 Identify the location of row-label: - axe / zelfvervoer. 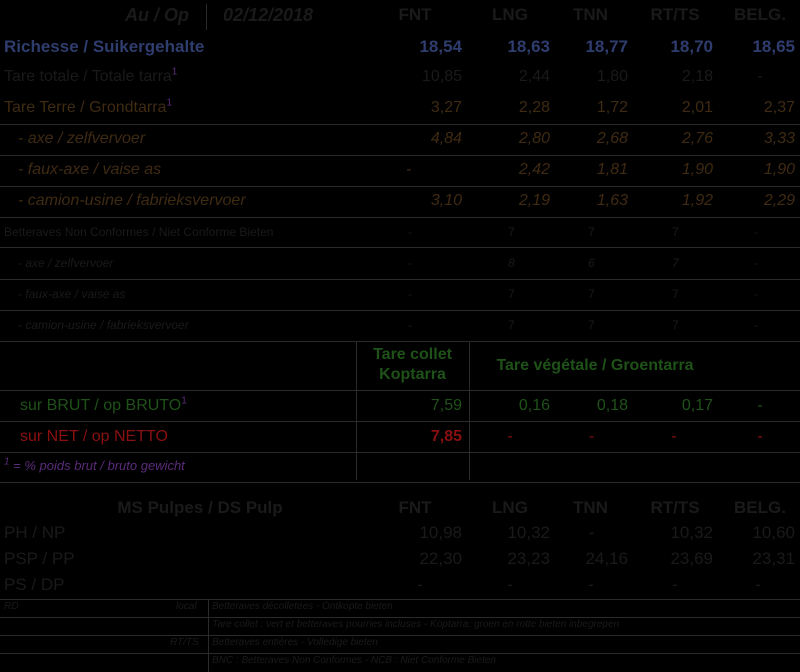
(66, 263).